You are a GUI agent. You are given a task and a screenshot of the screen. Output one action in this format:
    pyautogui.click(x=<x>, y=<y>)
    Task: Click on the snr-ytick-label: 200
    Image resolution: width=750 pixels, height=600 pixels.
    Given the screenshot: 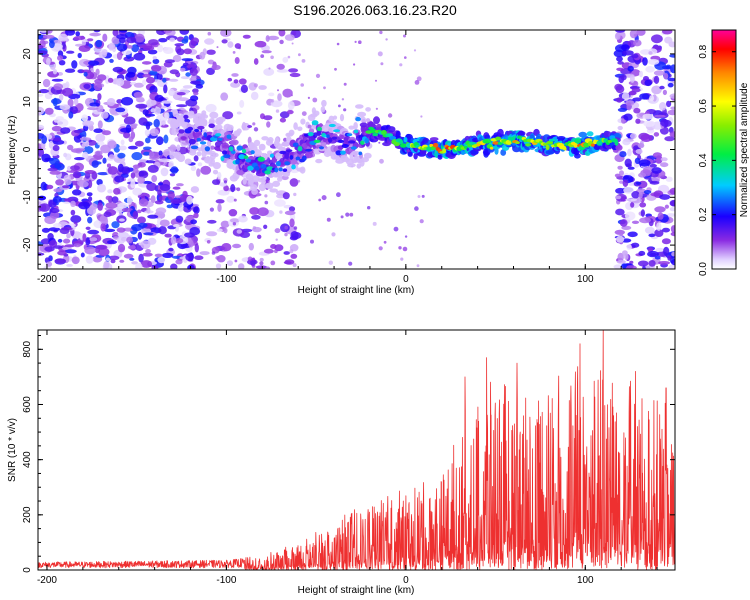 What is the action you would take?
    pyautogui.click(x=27, y=514)
    